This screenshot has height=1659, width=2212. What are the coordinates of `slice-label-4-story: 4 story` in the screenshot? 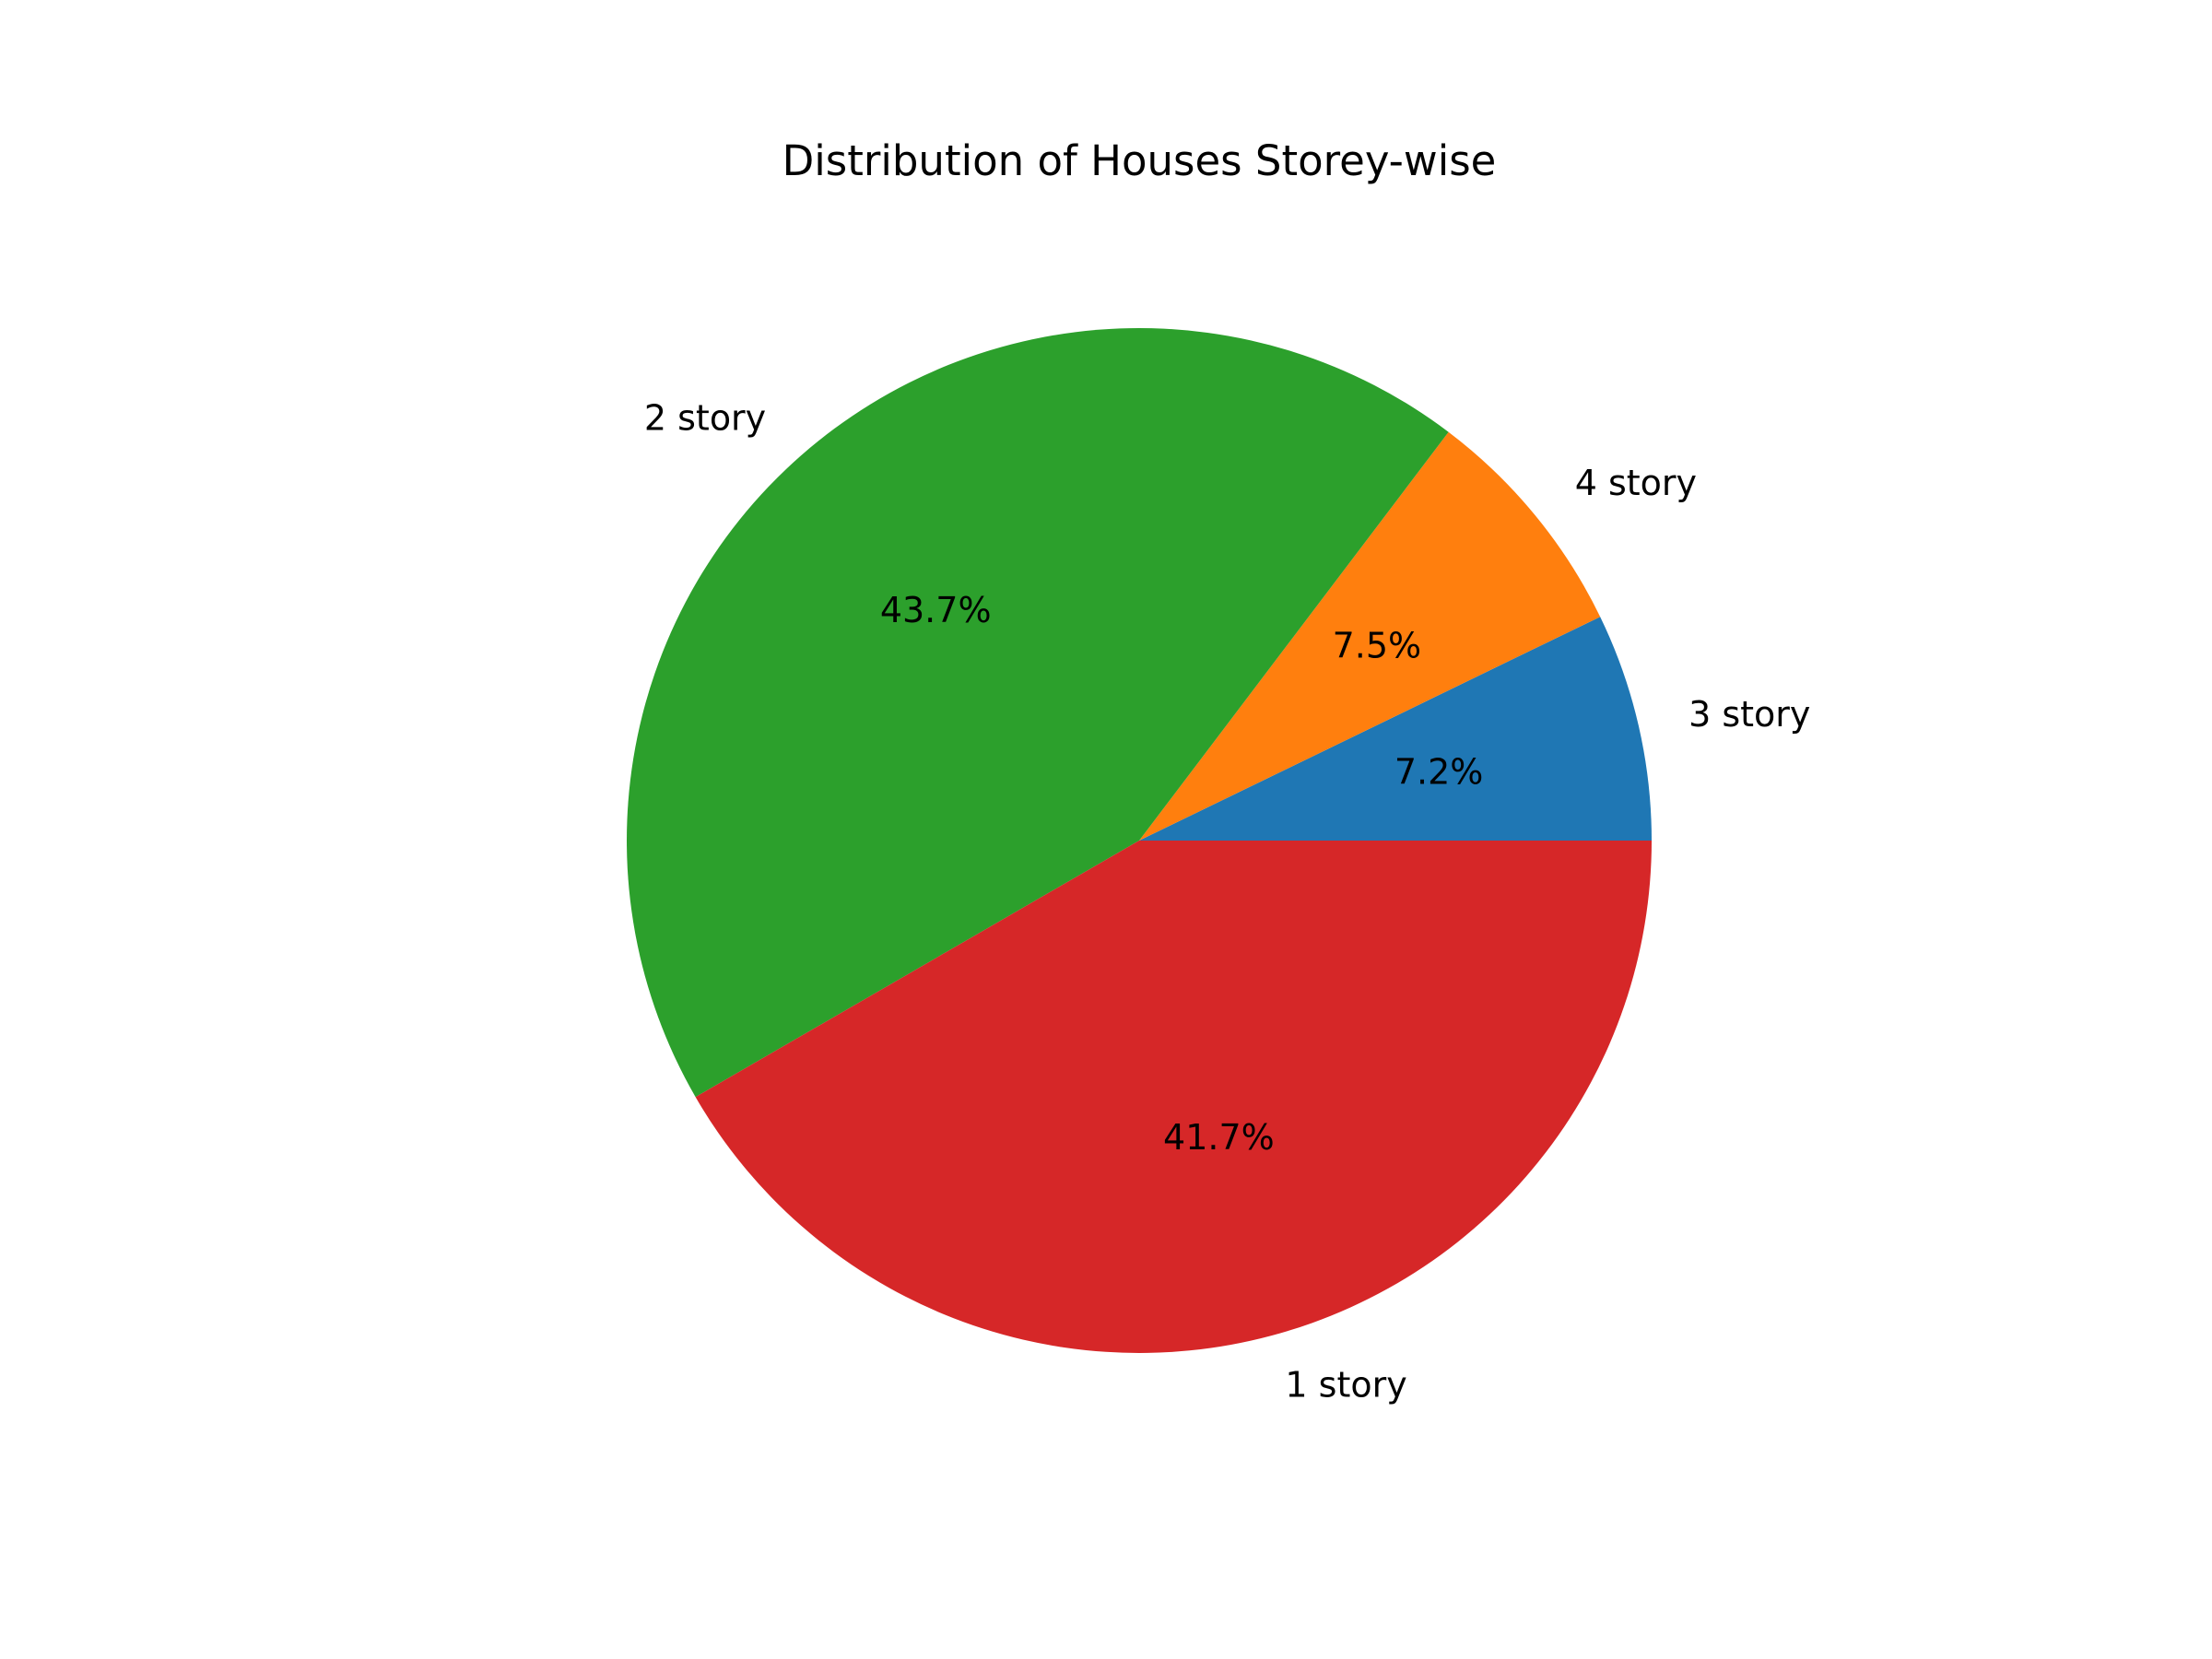 It's located at (1636, 483).